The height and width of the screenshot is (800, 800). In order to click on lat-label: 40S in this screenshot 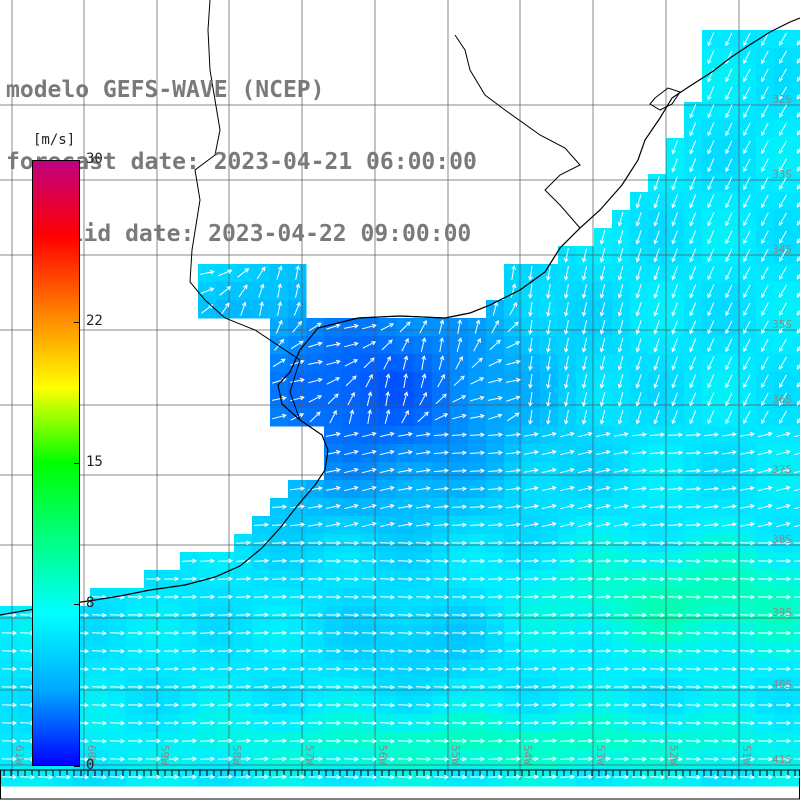, I will do `click(782, 684)`.